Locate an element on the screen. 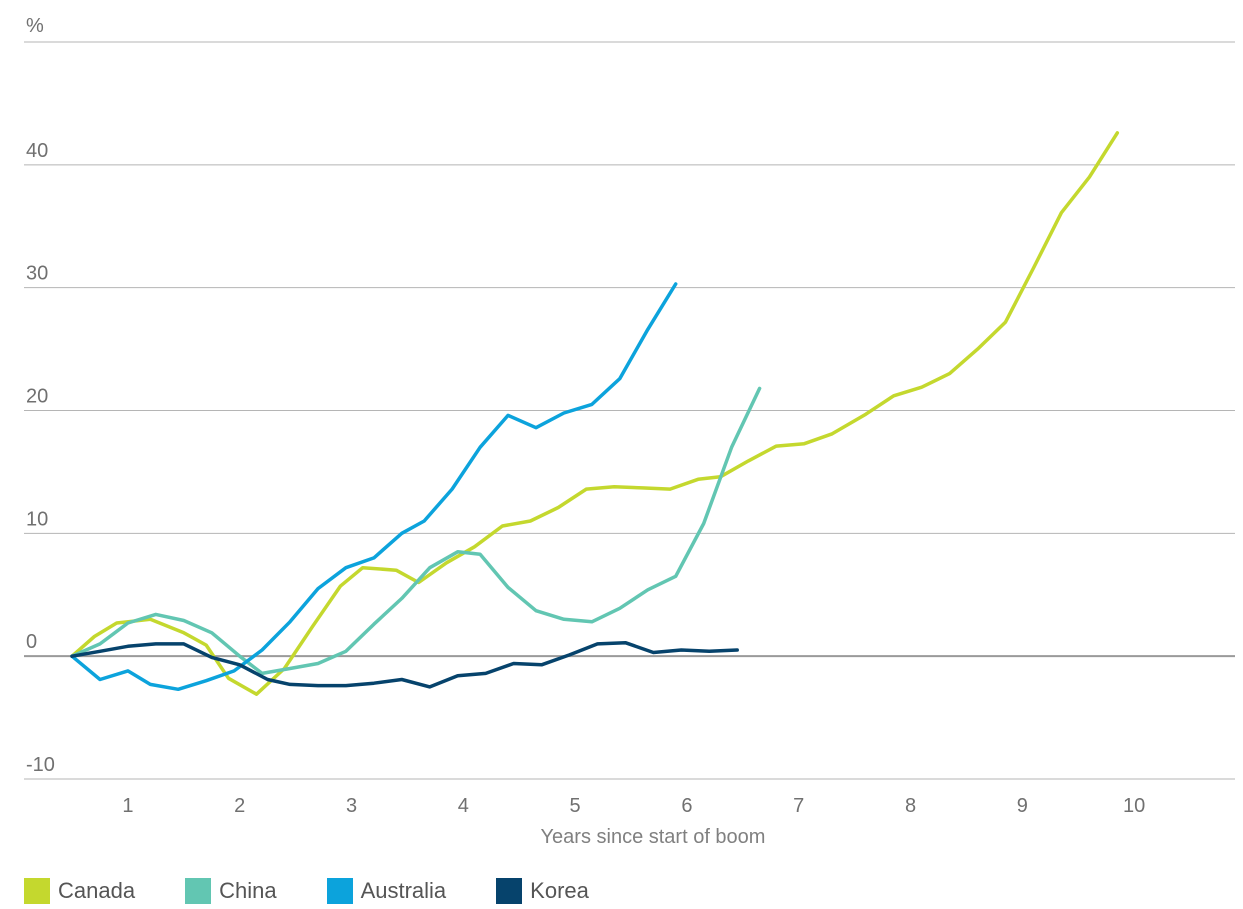  legend-swatch-china is located at coordinates (198, 891).